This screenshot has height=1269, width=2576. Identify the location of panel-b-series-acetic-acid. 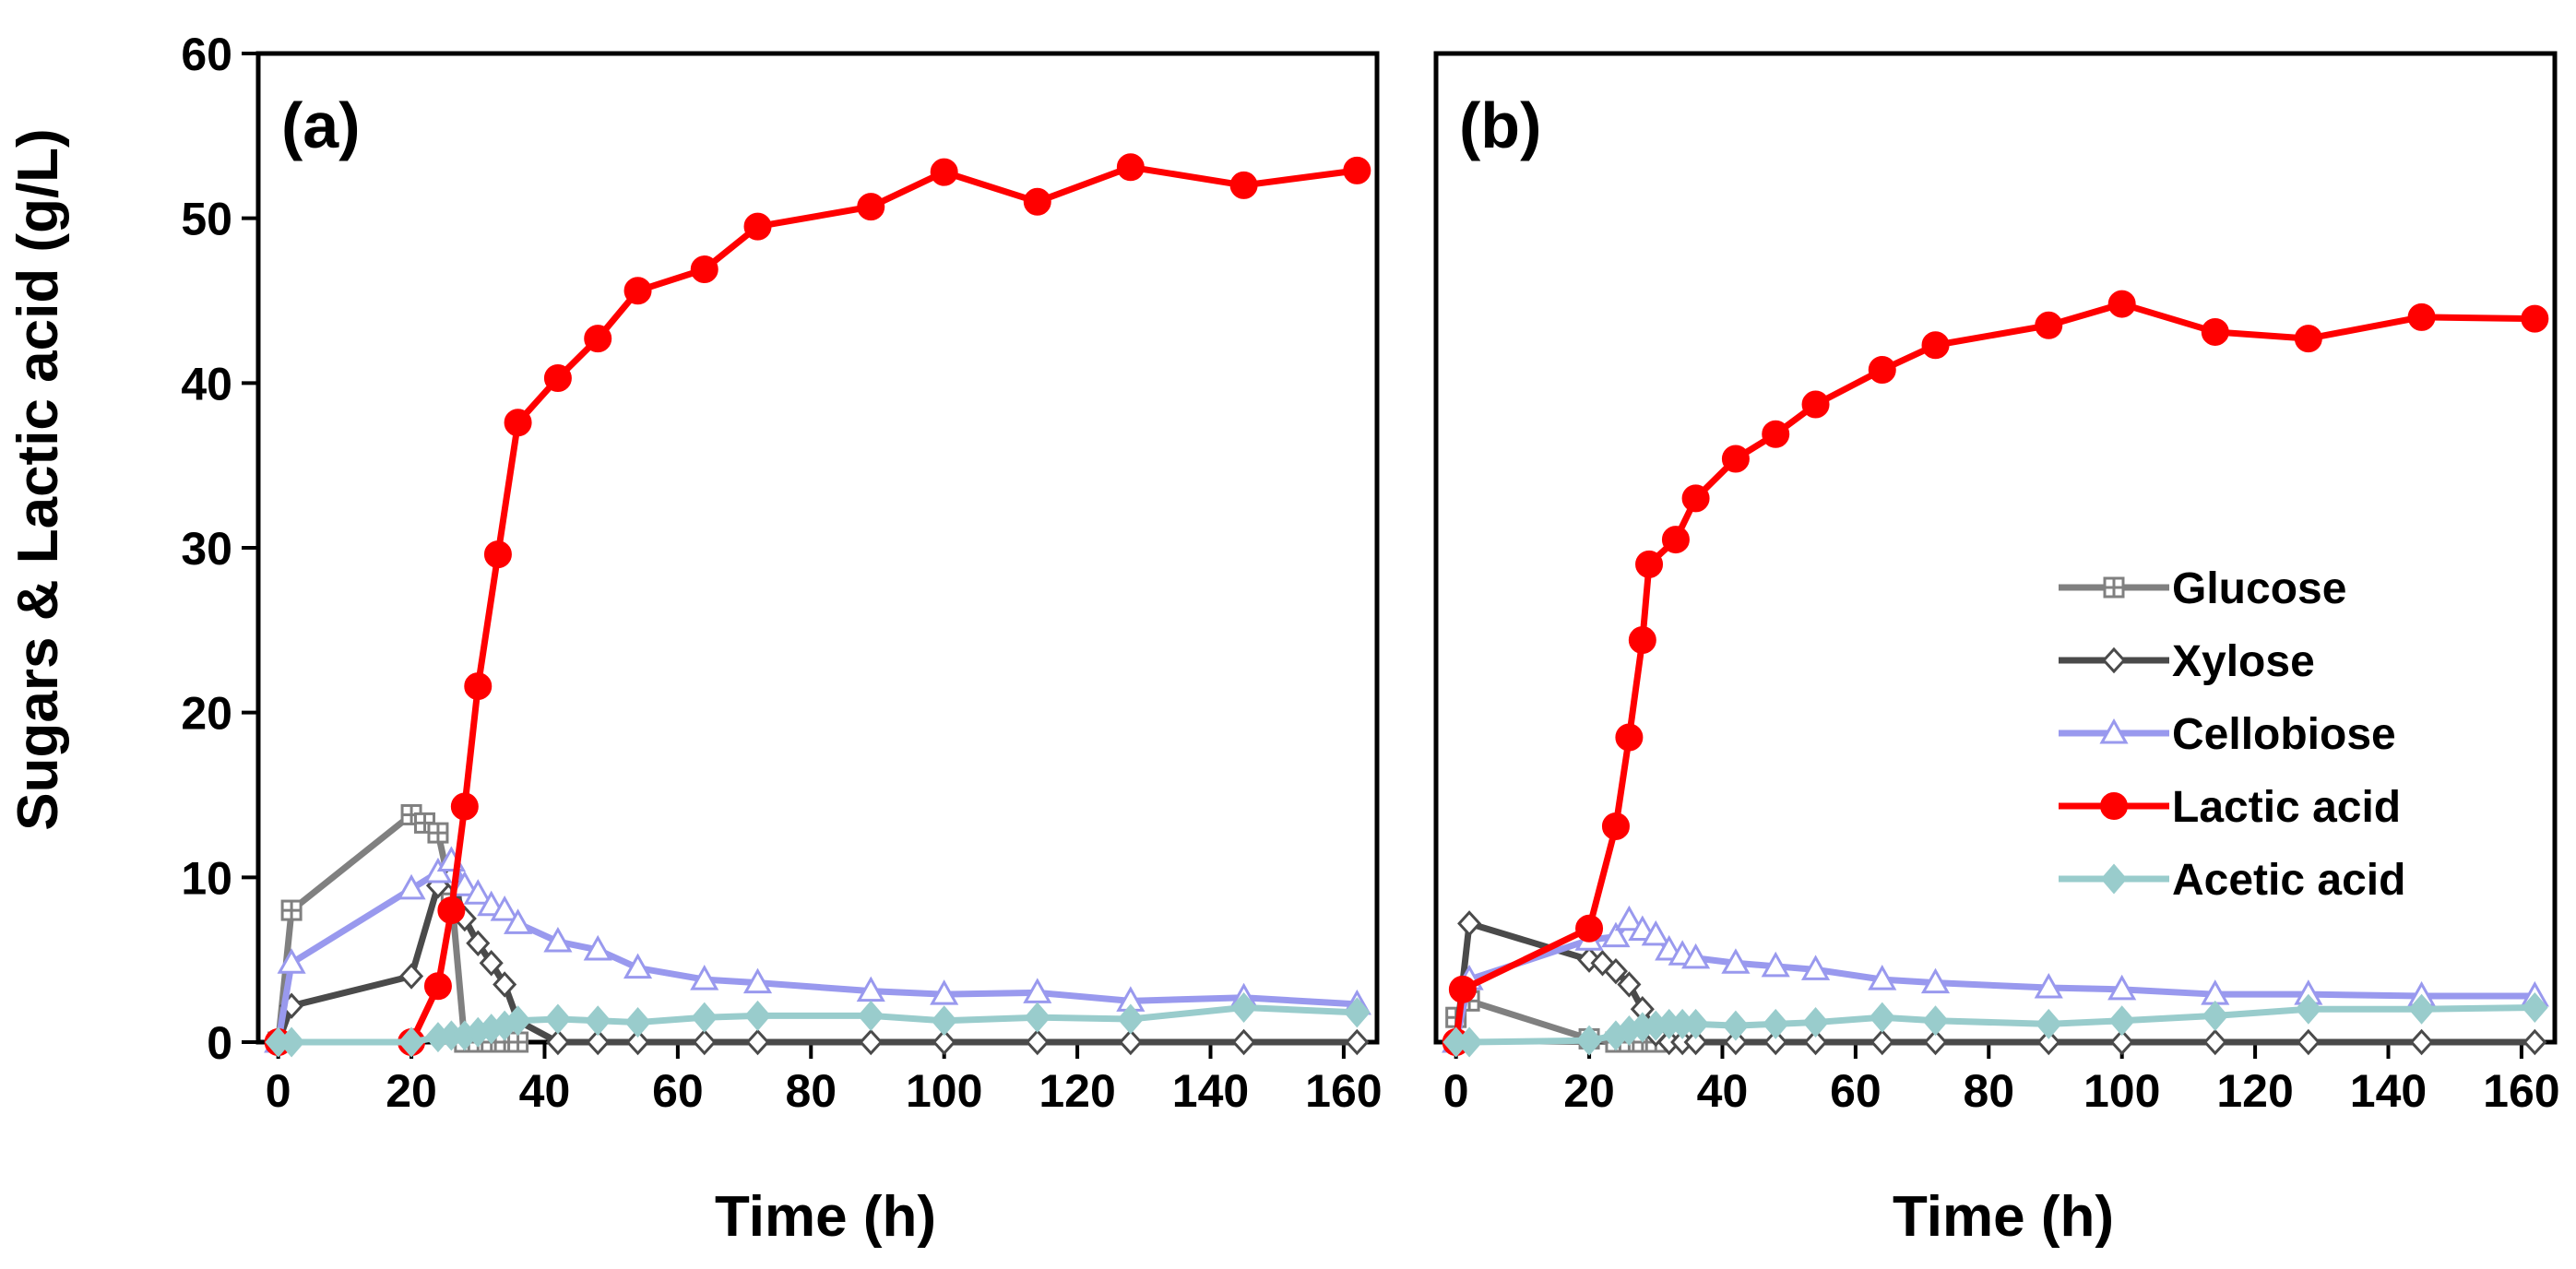
(1995, 1024).